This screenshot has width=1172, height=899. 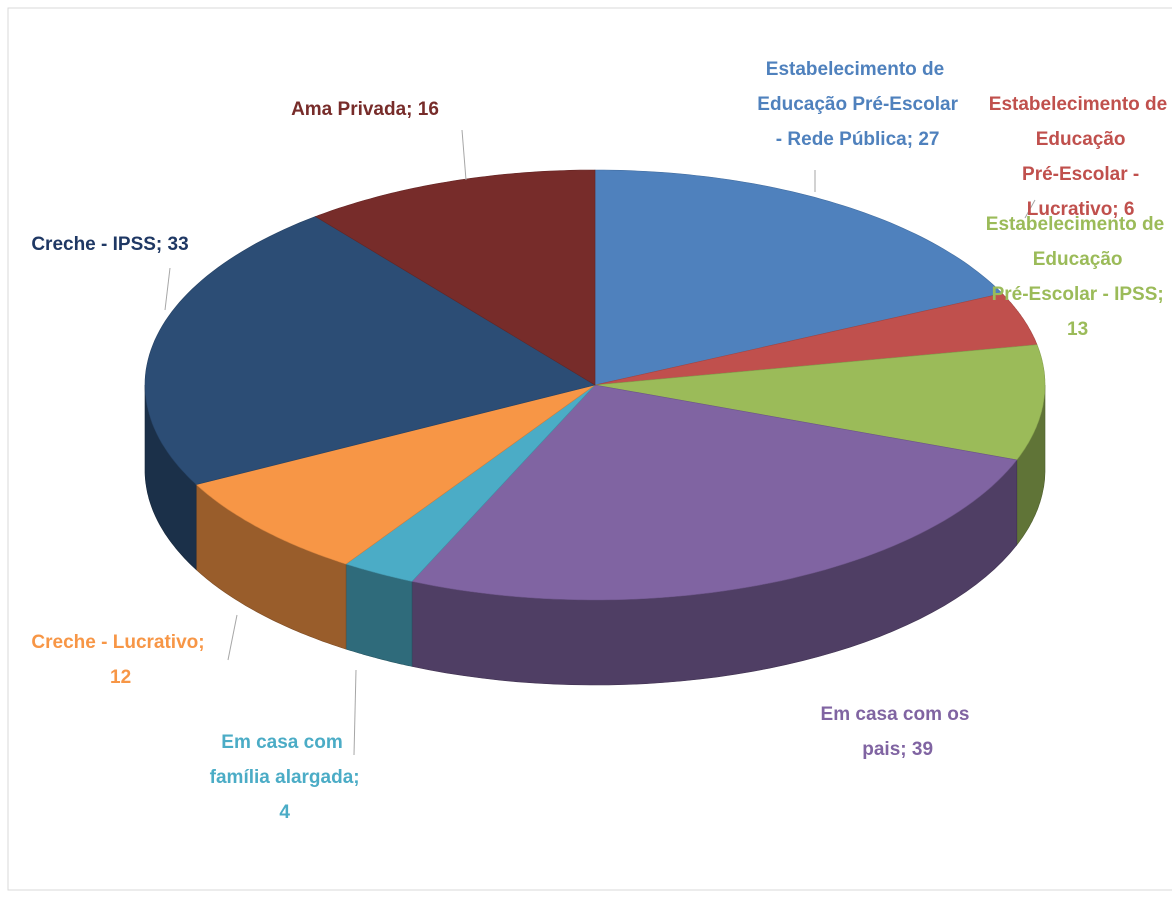 What do you see at coordinates (895, 732) in the screenshot?
I see `data-label: Em casa com os pais; 39` at bounding box center [895, 732].